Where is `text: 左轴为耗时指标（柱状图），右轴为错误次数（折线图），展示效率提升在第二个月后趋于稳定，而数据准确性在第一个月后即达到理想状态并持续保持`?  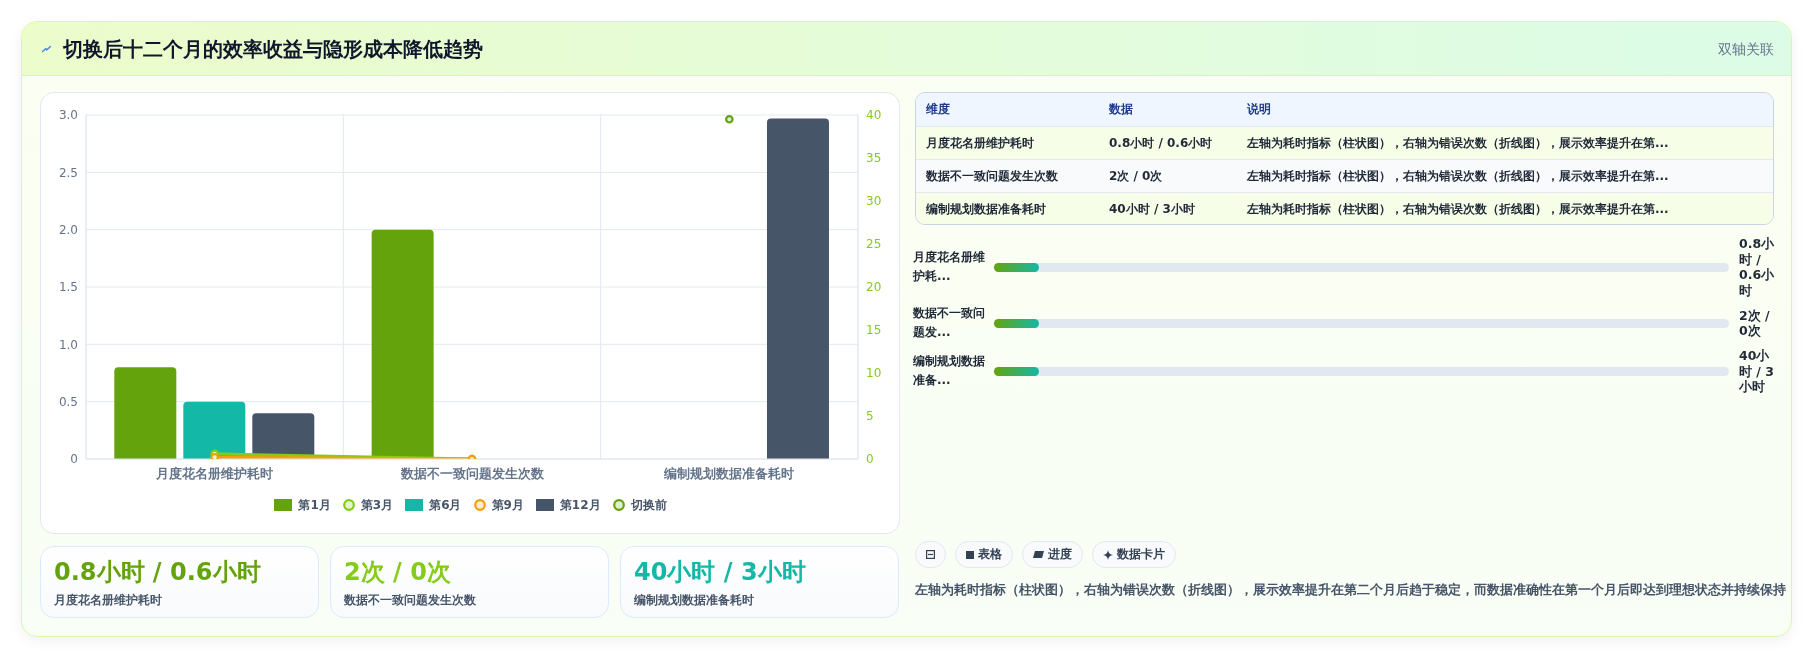
text: 左轴为耗时指标（柱状图），右轴为错误次数（折线图），展示效率提升在第二个月后趋于稳定，而数据准确性在第一个月后即达到理想状态并持续保持 is located at coordinates (1350, 589).